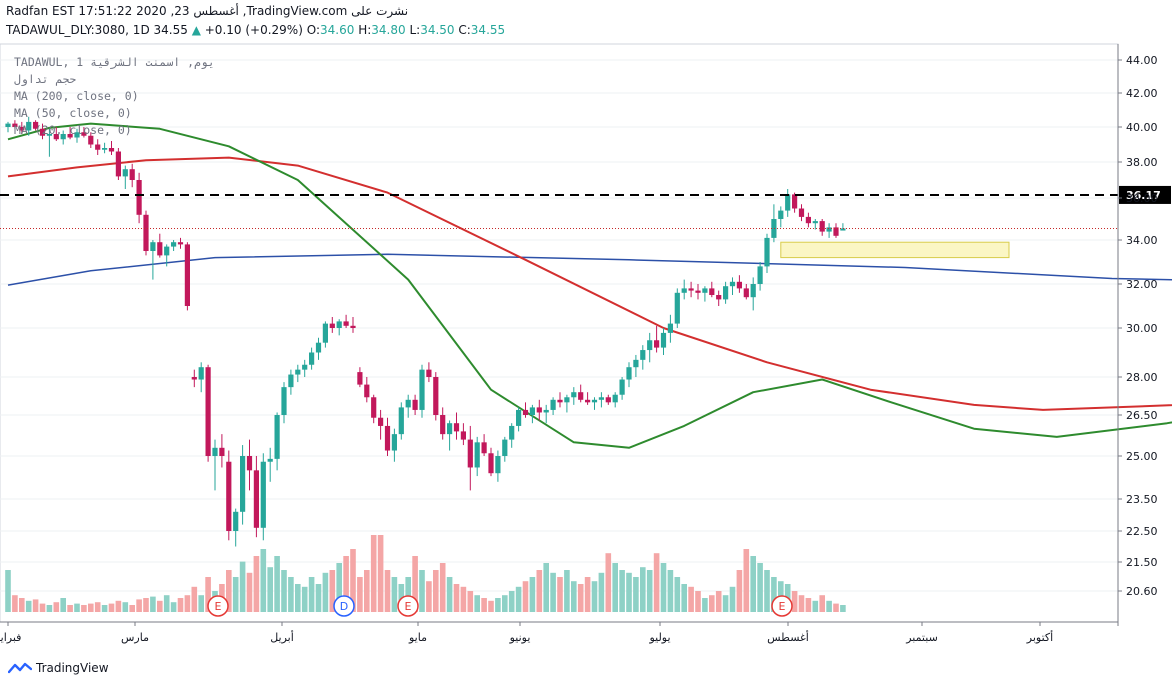  I want to click on ma200-line, so click(589, 269).